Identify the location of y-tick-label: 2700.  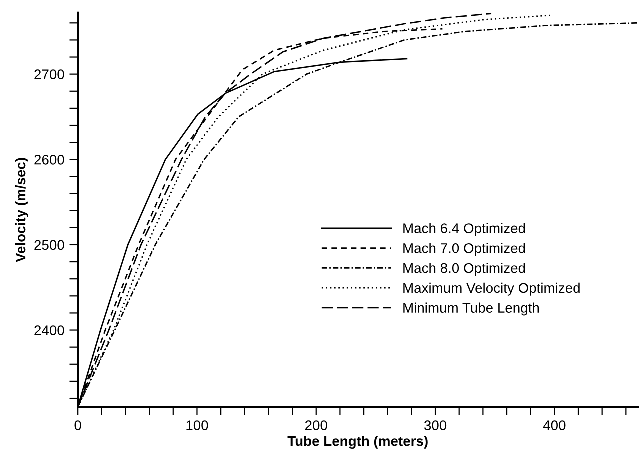
(49, 75).